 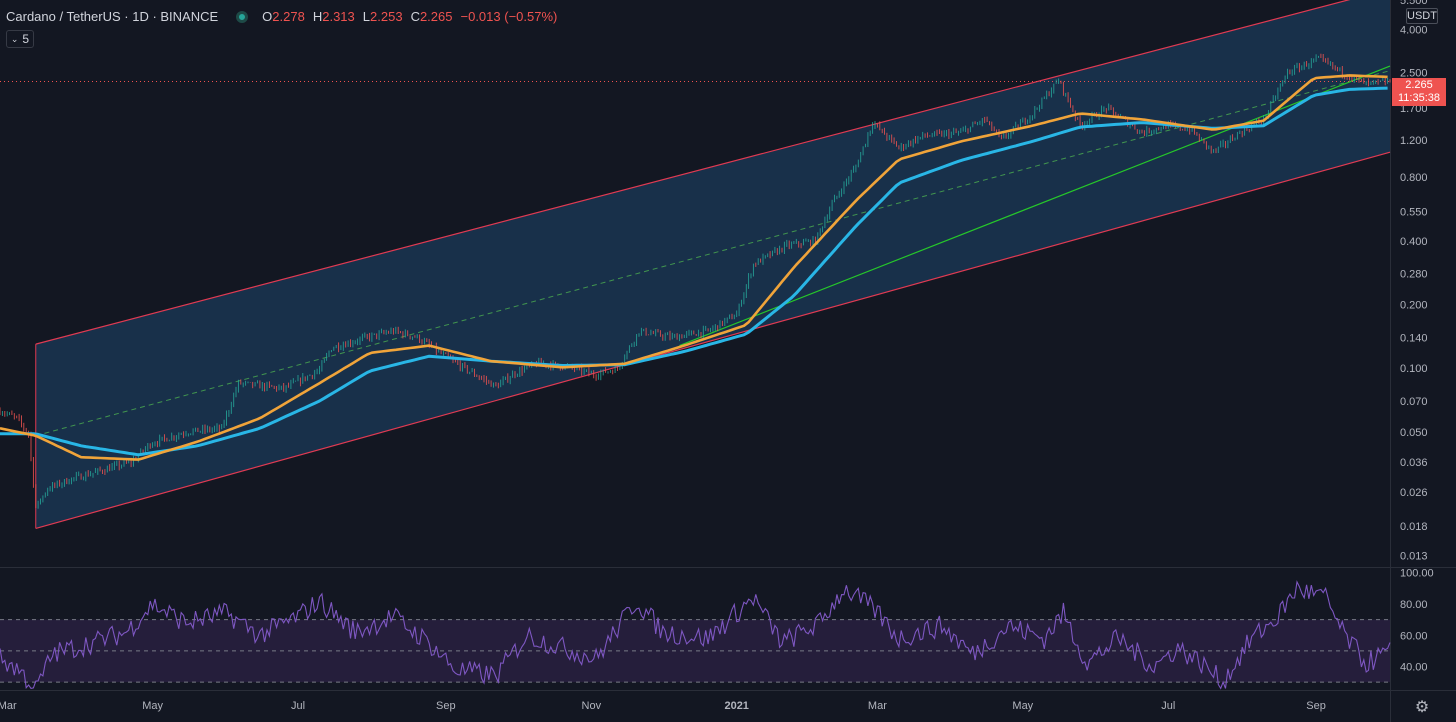 What do you see at coordinates (1414, 557) in the screenshot?
I see `price-tick-label: 0.013` at bounding box center [1414, 557].